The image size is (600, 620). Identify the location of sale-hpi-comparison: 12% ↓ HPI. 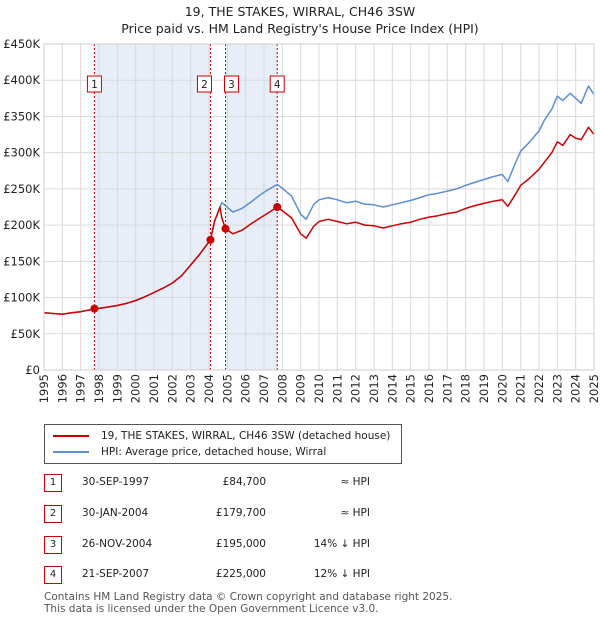
(341, 574).